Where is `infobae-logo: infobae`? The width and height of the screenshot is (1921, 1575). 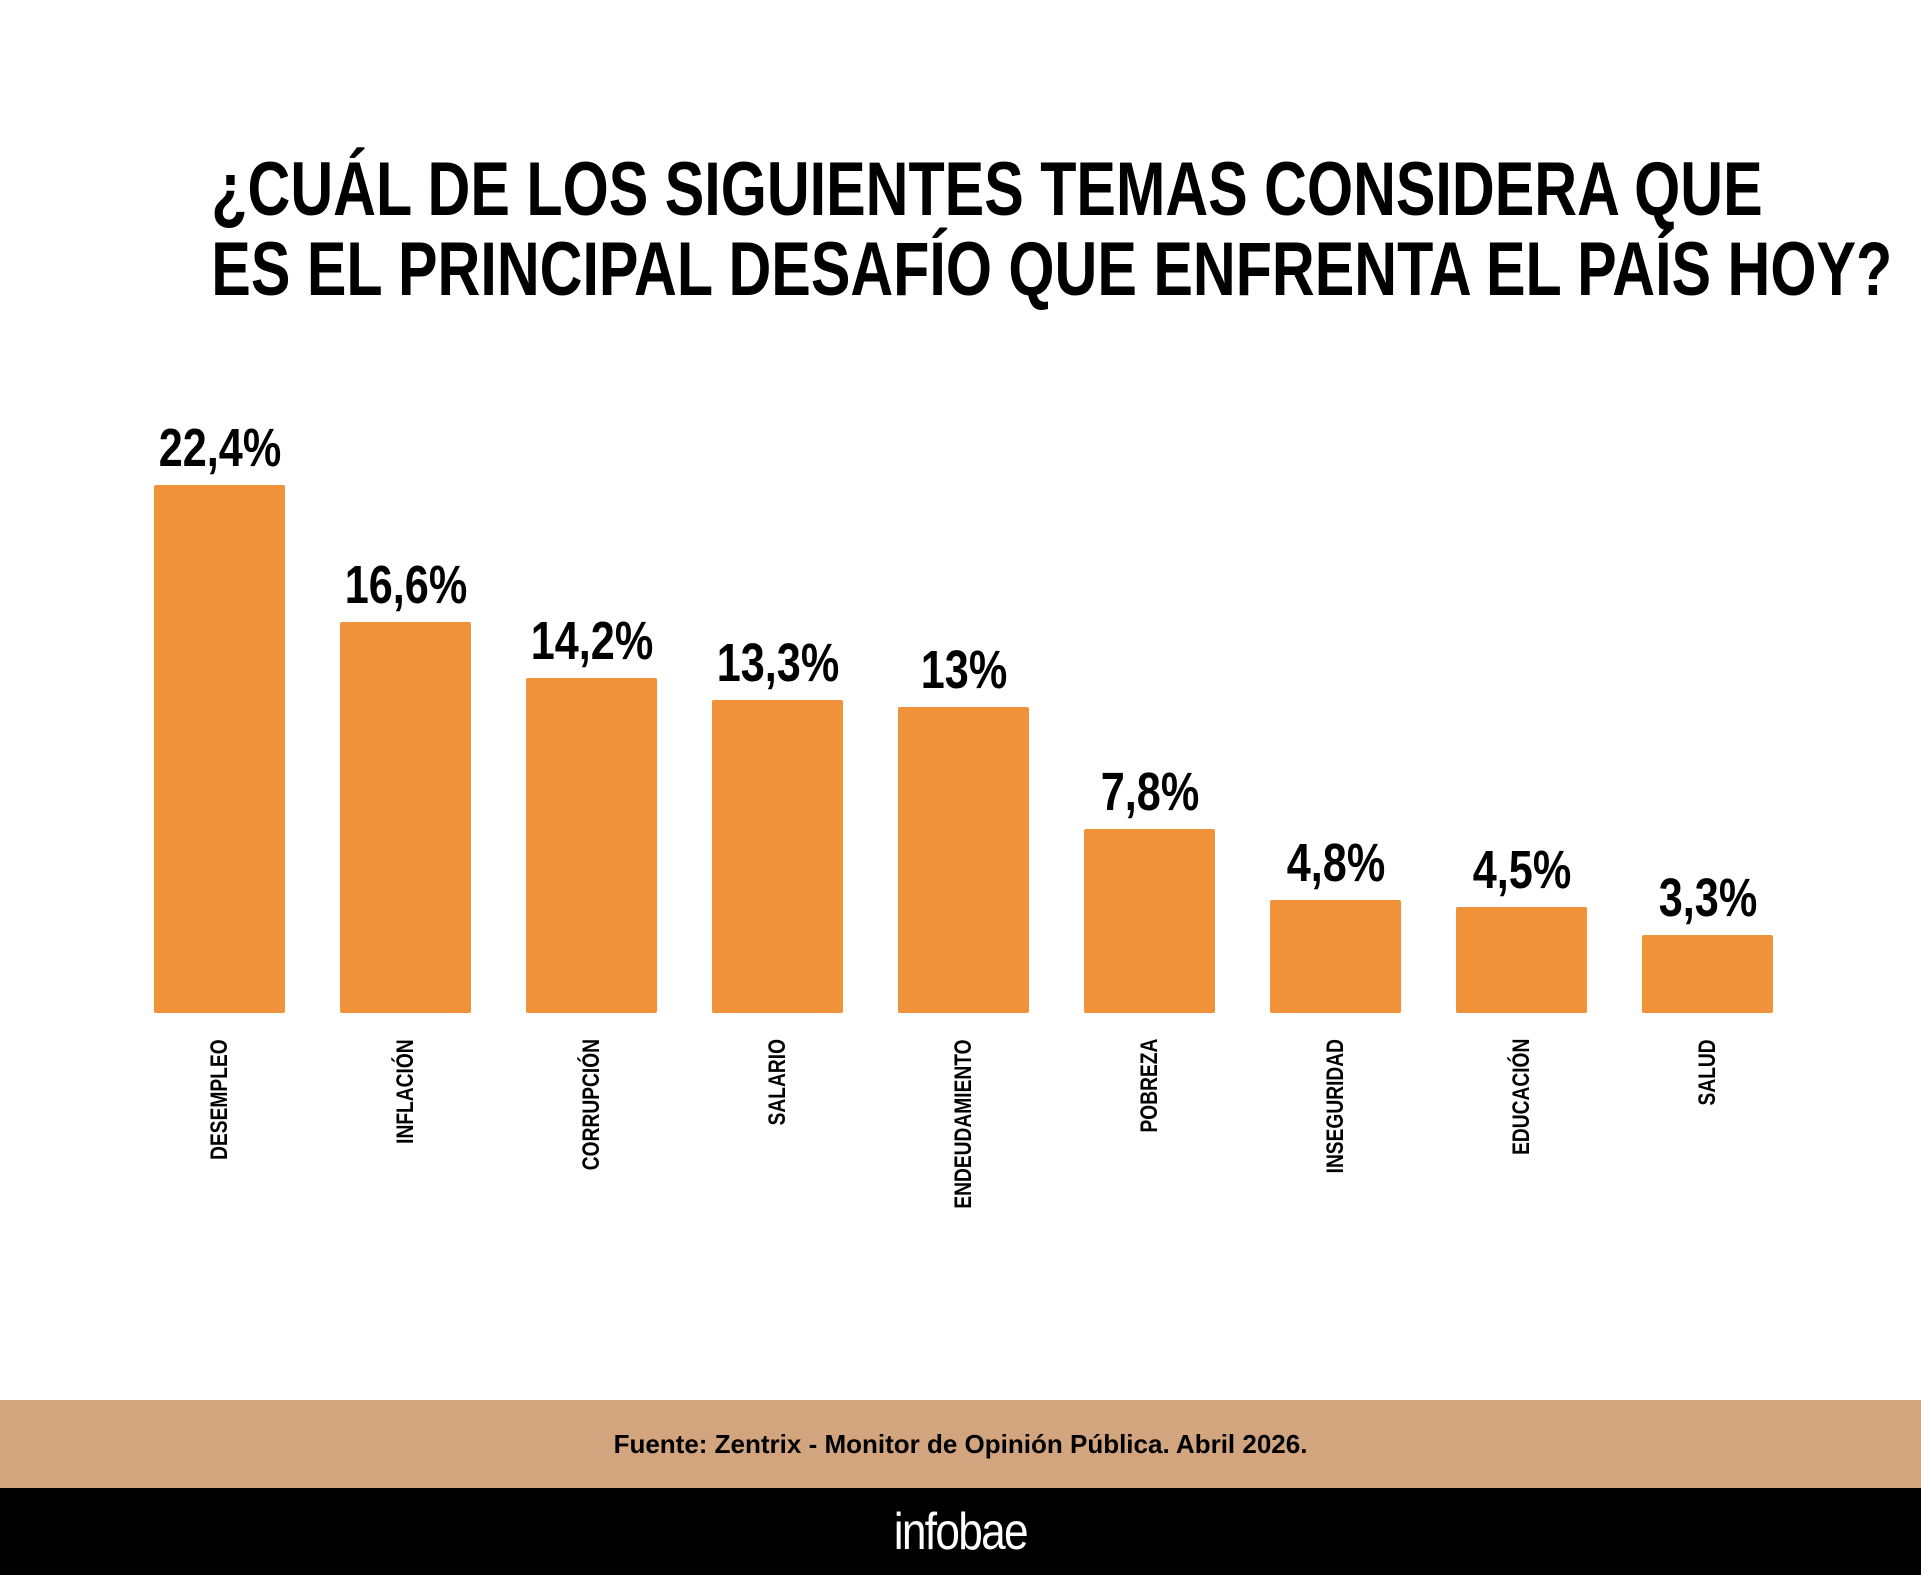
infobae-logo: infobae is located at coordinates (961, 1531).